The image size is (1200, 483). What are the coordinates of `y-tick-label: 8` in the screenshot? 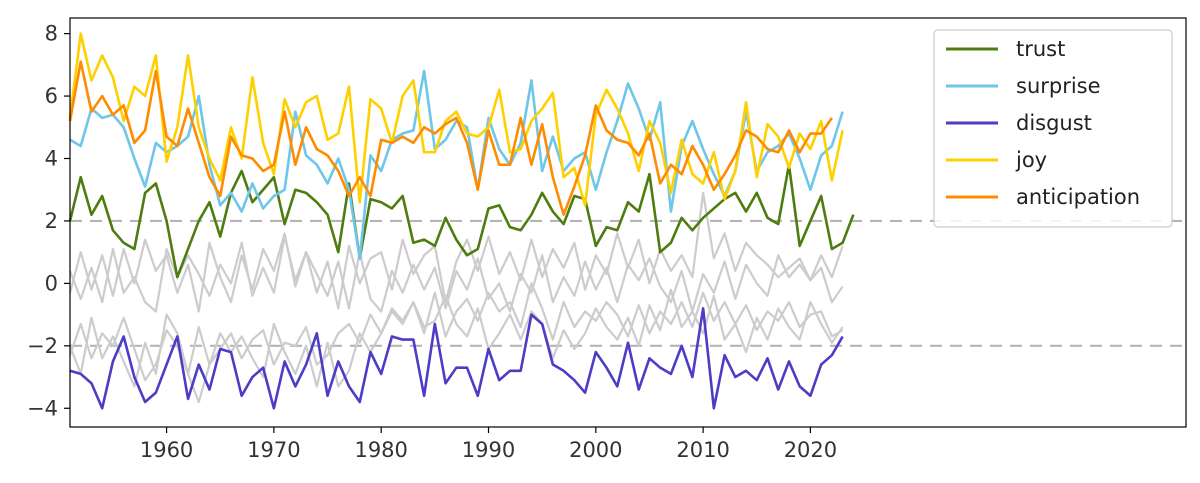 It's located at (51, 34).